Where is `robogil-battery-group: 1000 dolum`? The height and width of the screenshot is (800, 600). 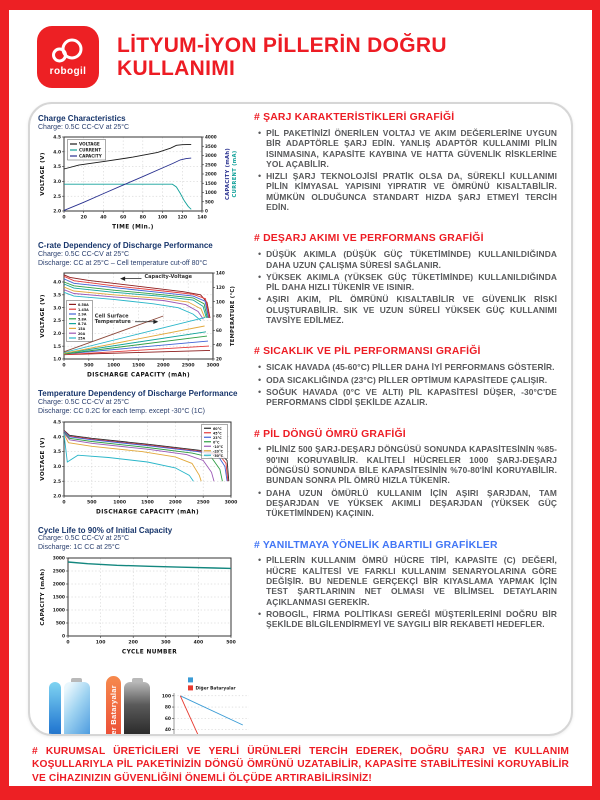 robogil-battery-group: 1000 dolum is located at coordinates (69, 704).